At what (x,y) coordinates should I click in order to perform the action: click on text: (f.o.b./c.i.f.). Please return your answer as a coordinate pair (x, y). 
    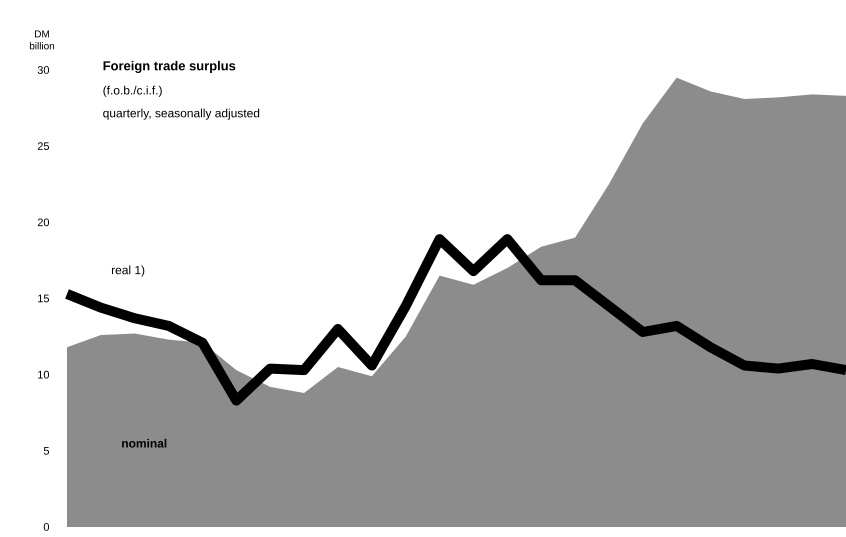
    Looking at the image, I should click on (132, 91).